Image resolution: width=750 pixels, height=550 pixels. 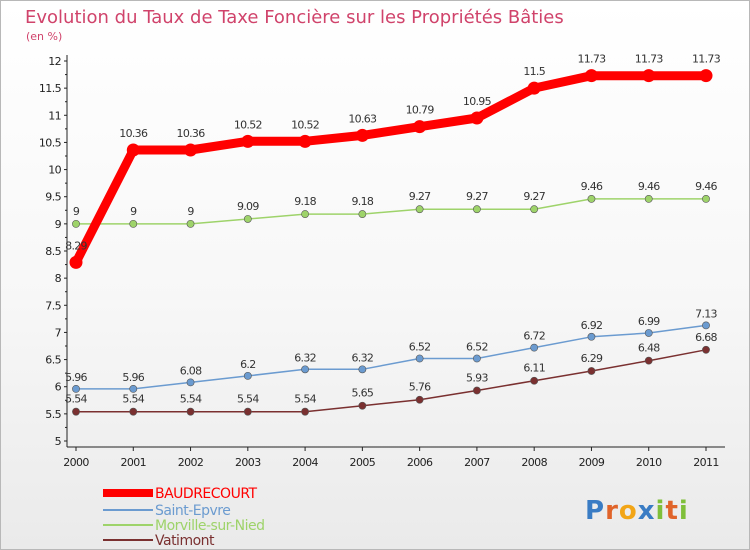 I want to click on y-tick-label: 9.5, so click(x=53, y=197).